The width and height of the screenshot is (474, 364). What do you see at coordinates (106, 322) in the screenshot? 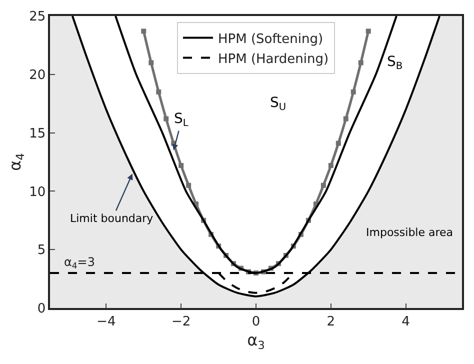
I see `x-tick-label: −4` at bounding box center [106, 322].